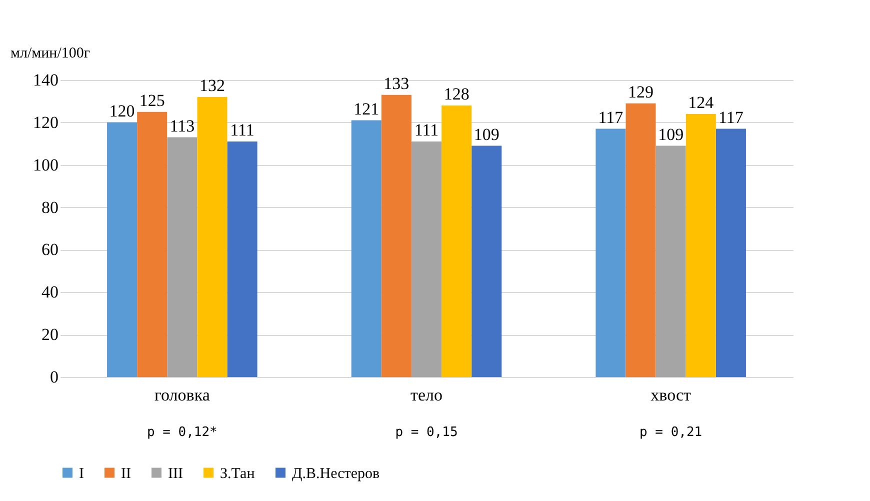  What do you see at coordinates (397, 83) in the screenshot?
I see `data-label: 133` at bounding box center [397, 83].